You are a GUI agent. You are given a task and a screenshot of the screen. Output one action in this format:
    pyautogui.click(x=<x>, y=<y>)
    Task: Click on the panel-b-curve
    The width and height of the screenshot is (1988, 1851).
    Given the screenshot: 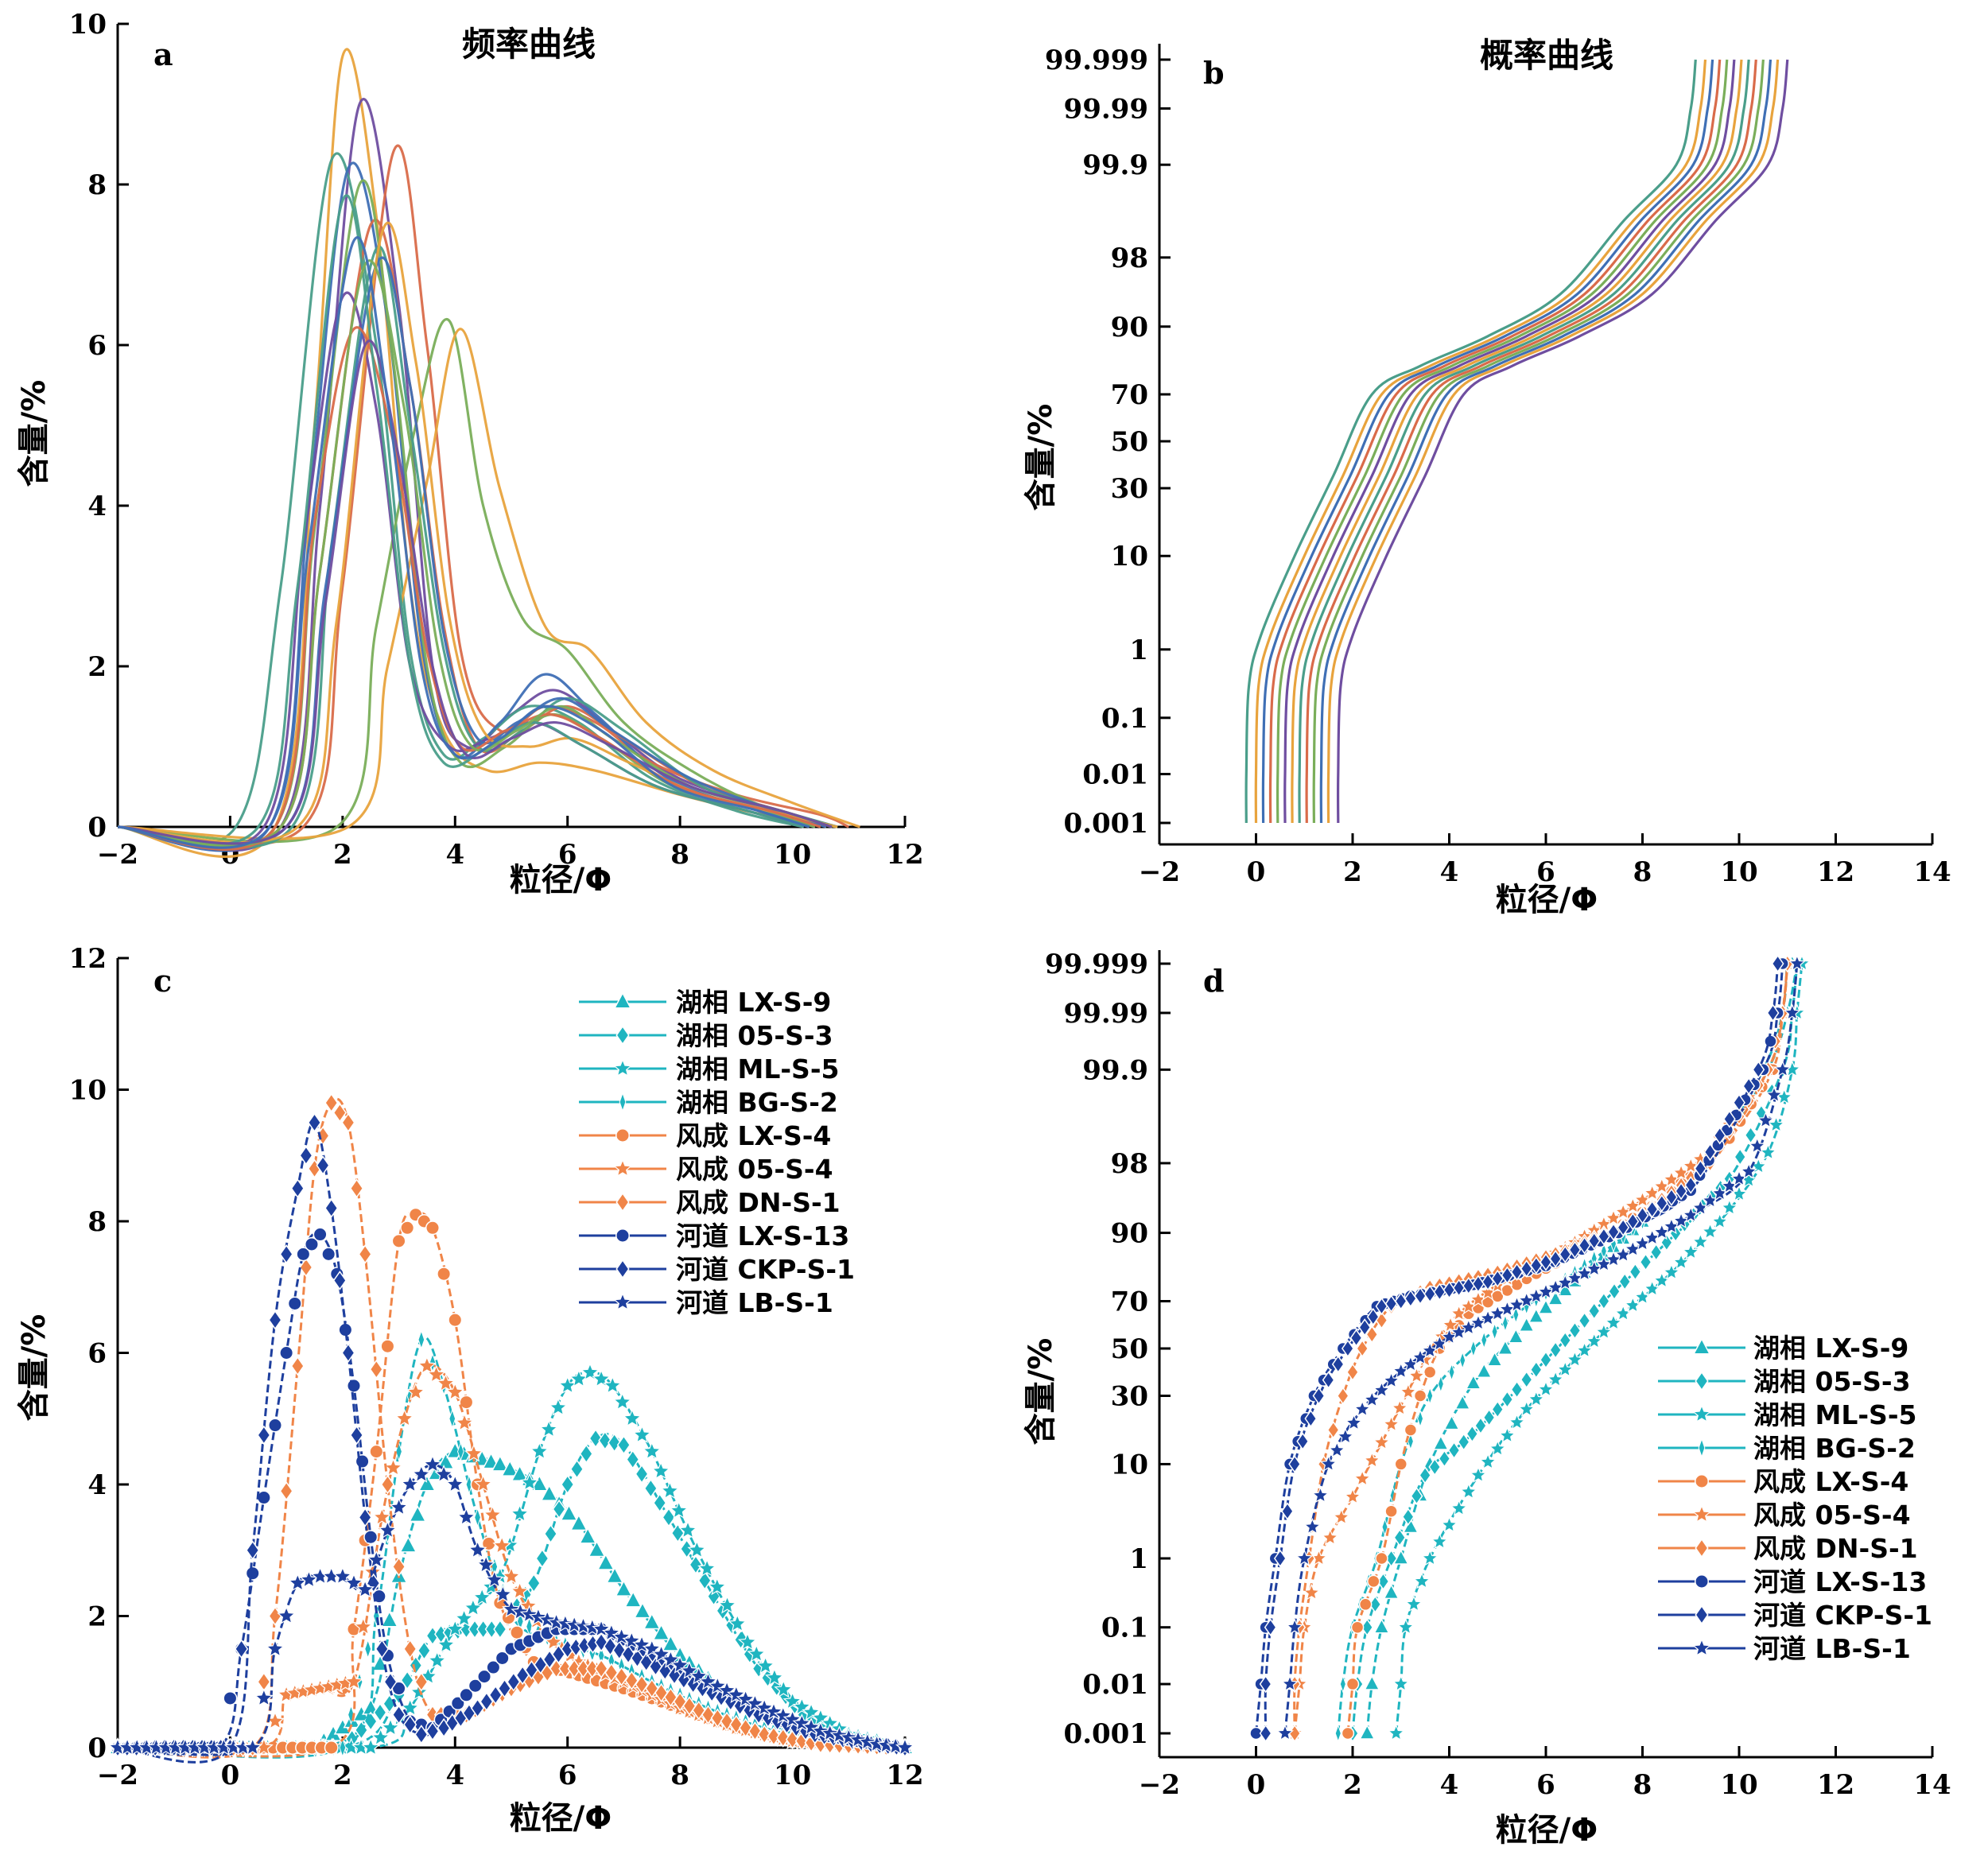 What is the action you would take?
    pyautogui.click(x=1524, y=441)
    